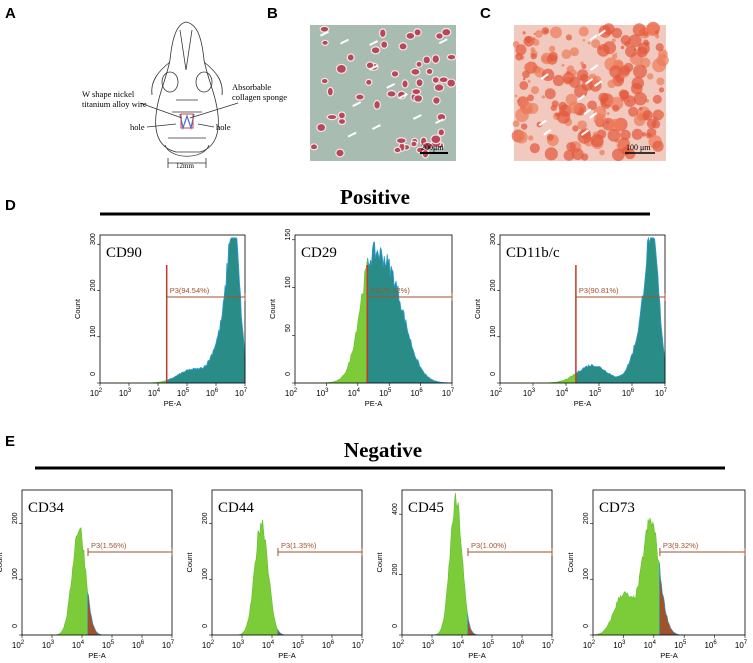 The height and width of the screenshot is (663, 753). I want to click on histogram-negative, so click(626, 576).